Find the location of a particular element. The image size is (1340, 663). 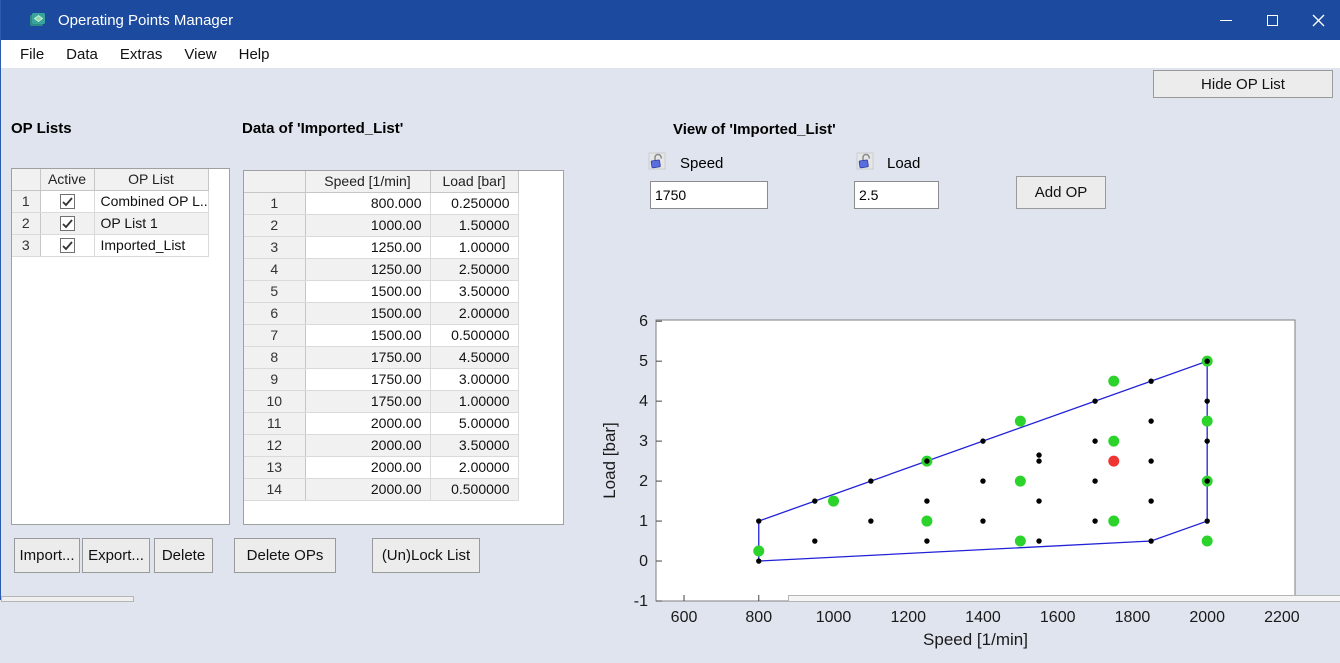

close-button is located at coordinates (1317, 20).